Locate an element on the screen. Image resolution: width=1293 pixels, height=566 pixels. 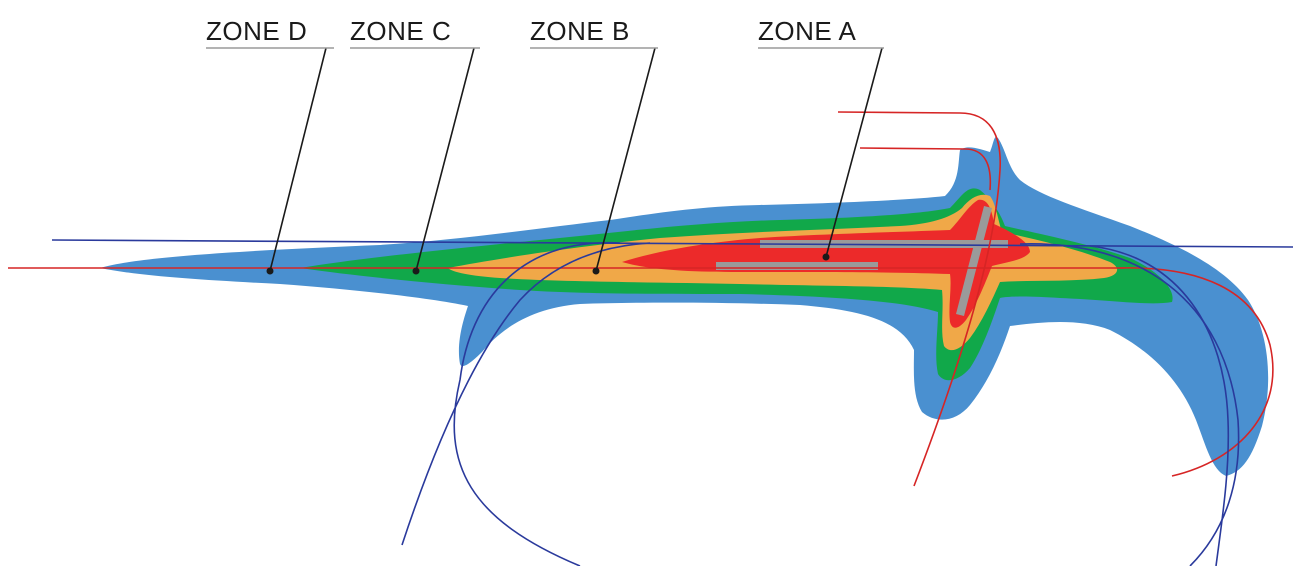
leader-line-zone-d is located at coordinates (298, 159).